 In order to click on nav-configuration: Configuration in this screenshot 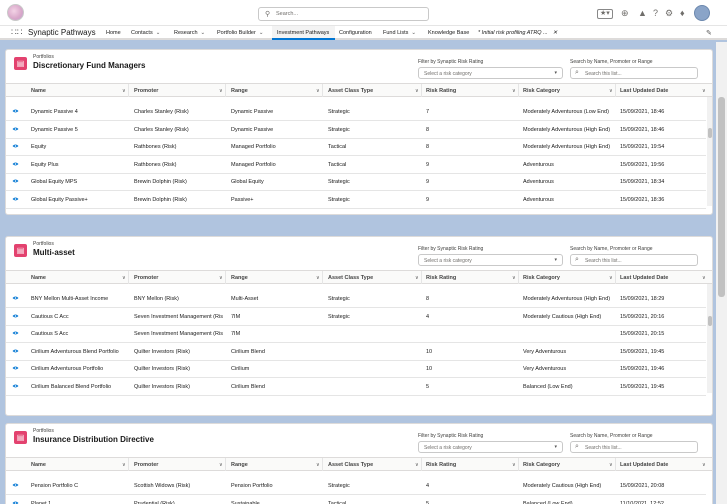, I will do `click(355, 33)`.